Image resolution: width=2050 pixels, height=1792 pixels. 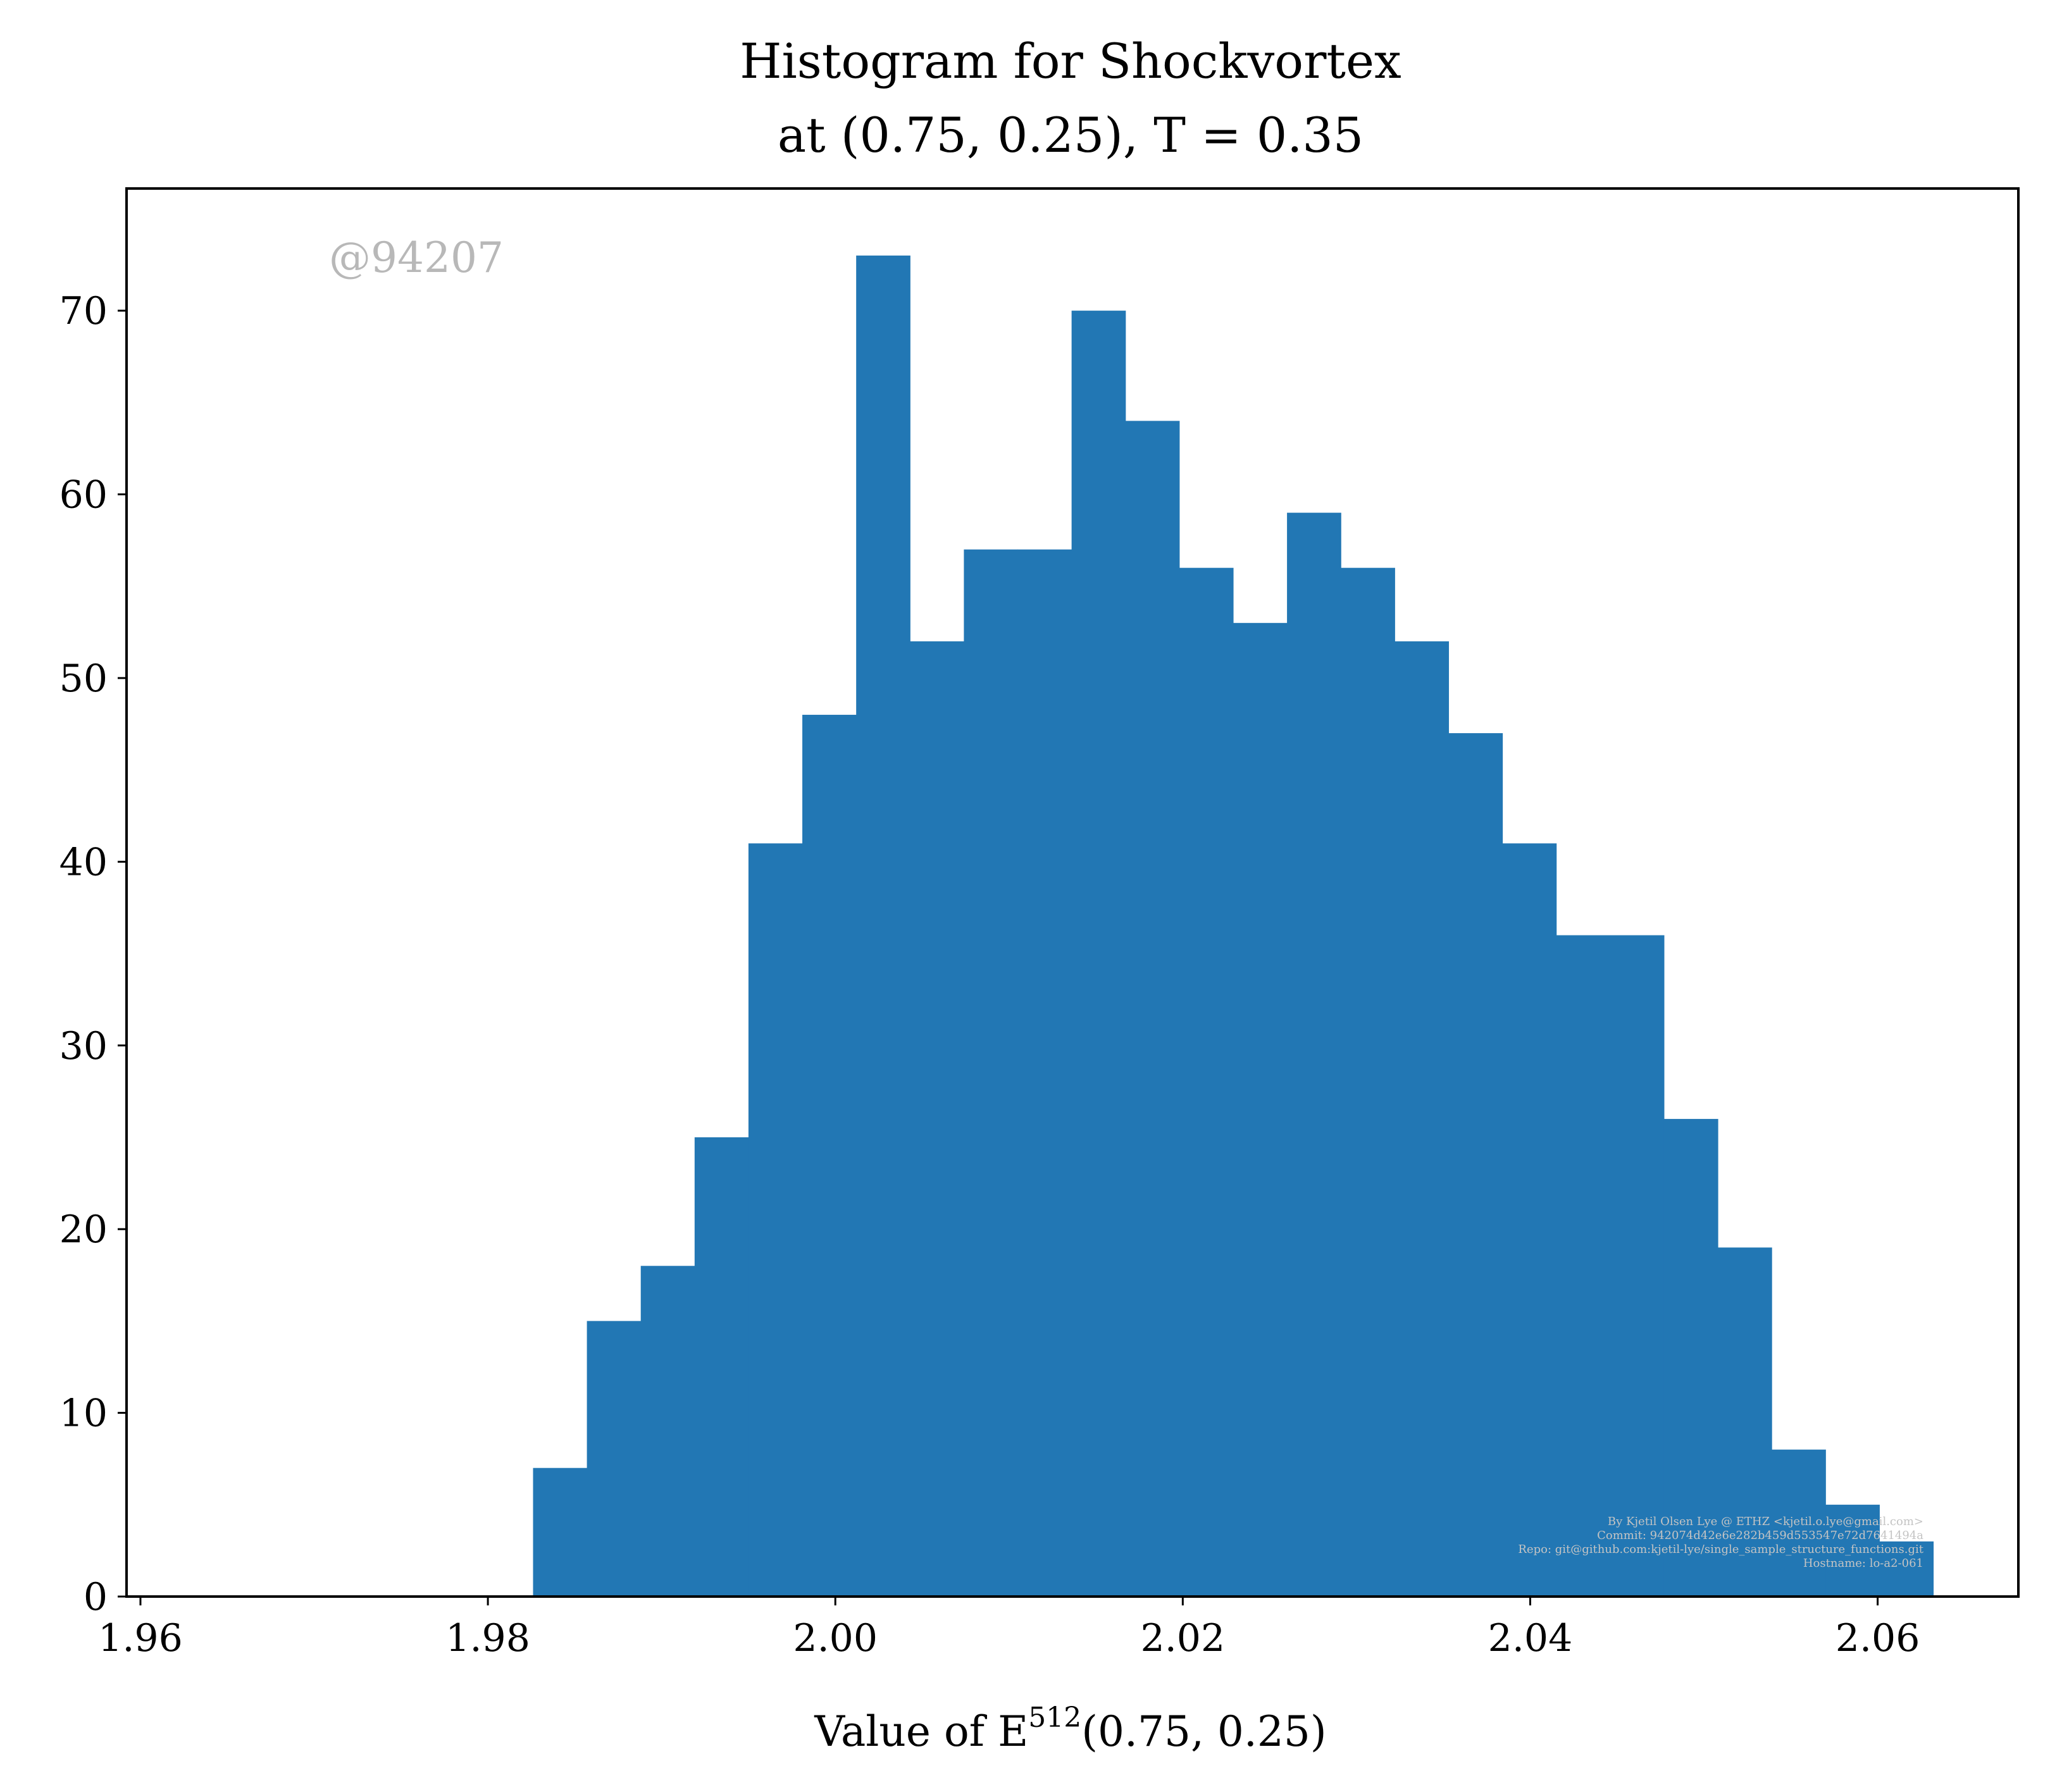 I want to click on x-axis-label-superscript: 512, so click(x=1055, y=1718).